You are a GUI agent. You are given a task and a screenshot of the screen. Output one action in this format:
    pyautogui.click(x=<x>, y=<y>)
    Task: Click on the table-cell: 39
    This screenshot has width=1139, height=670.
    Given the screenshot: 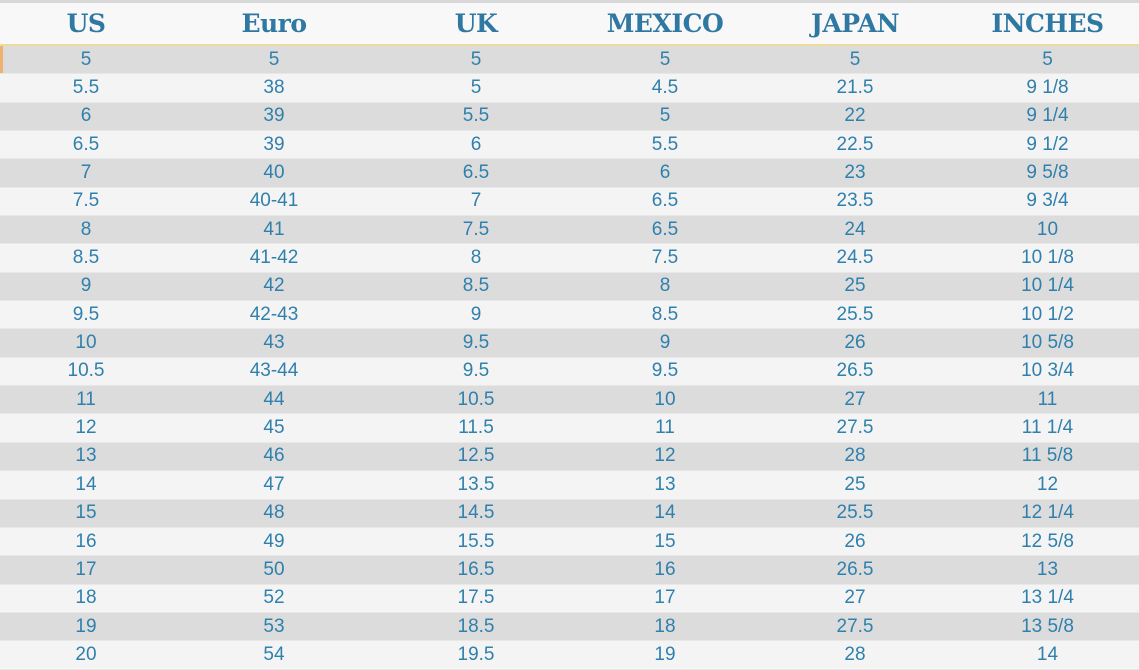 What is the action you would take?
    pyautogui.click(x=274, y=117)
    